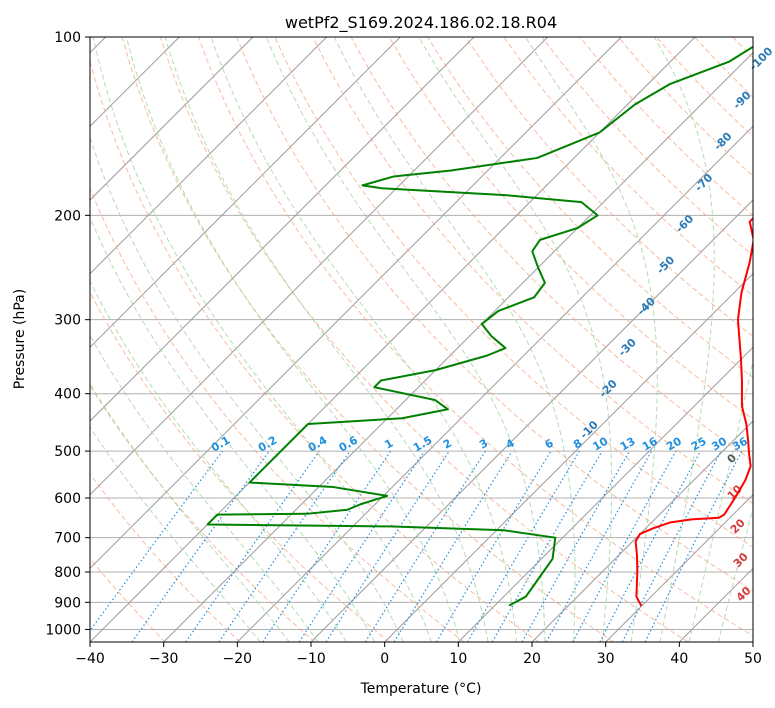 The height and width of the screenshot is (708, 775). Describe the element at coordinates (753, 659) in the screenshot. I see `x-tick-label: 50` at that location.